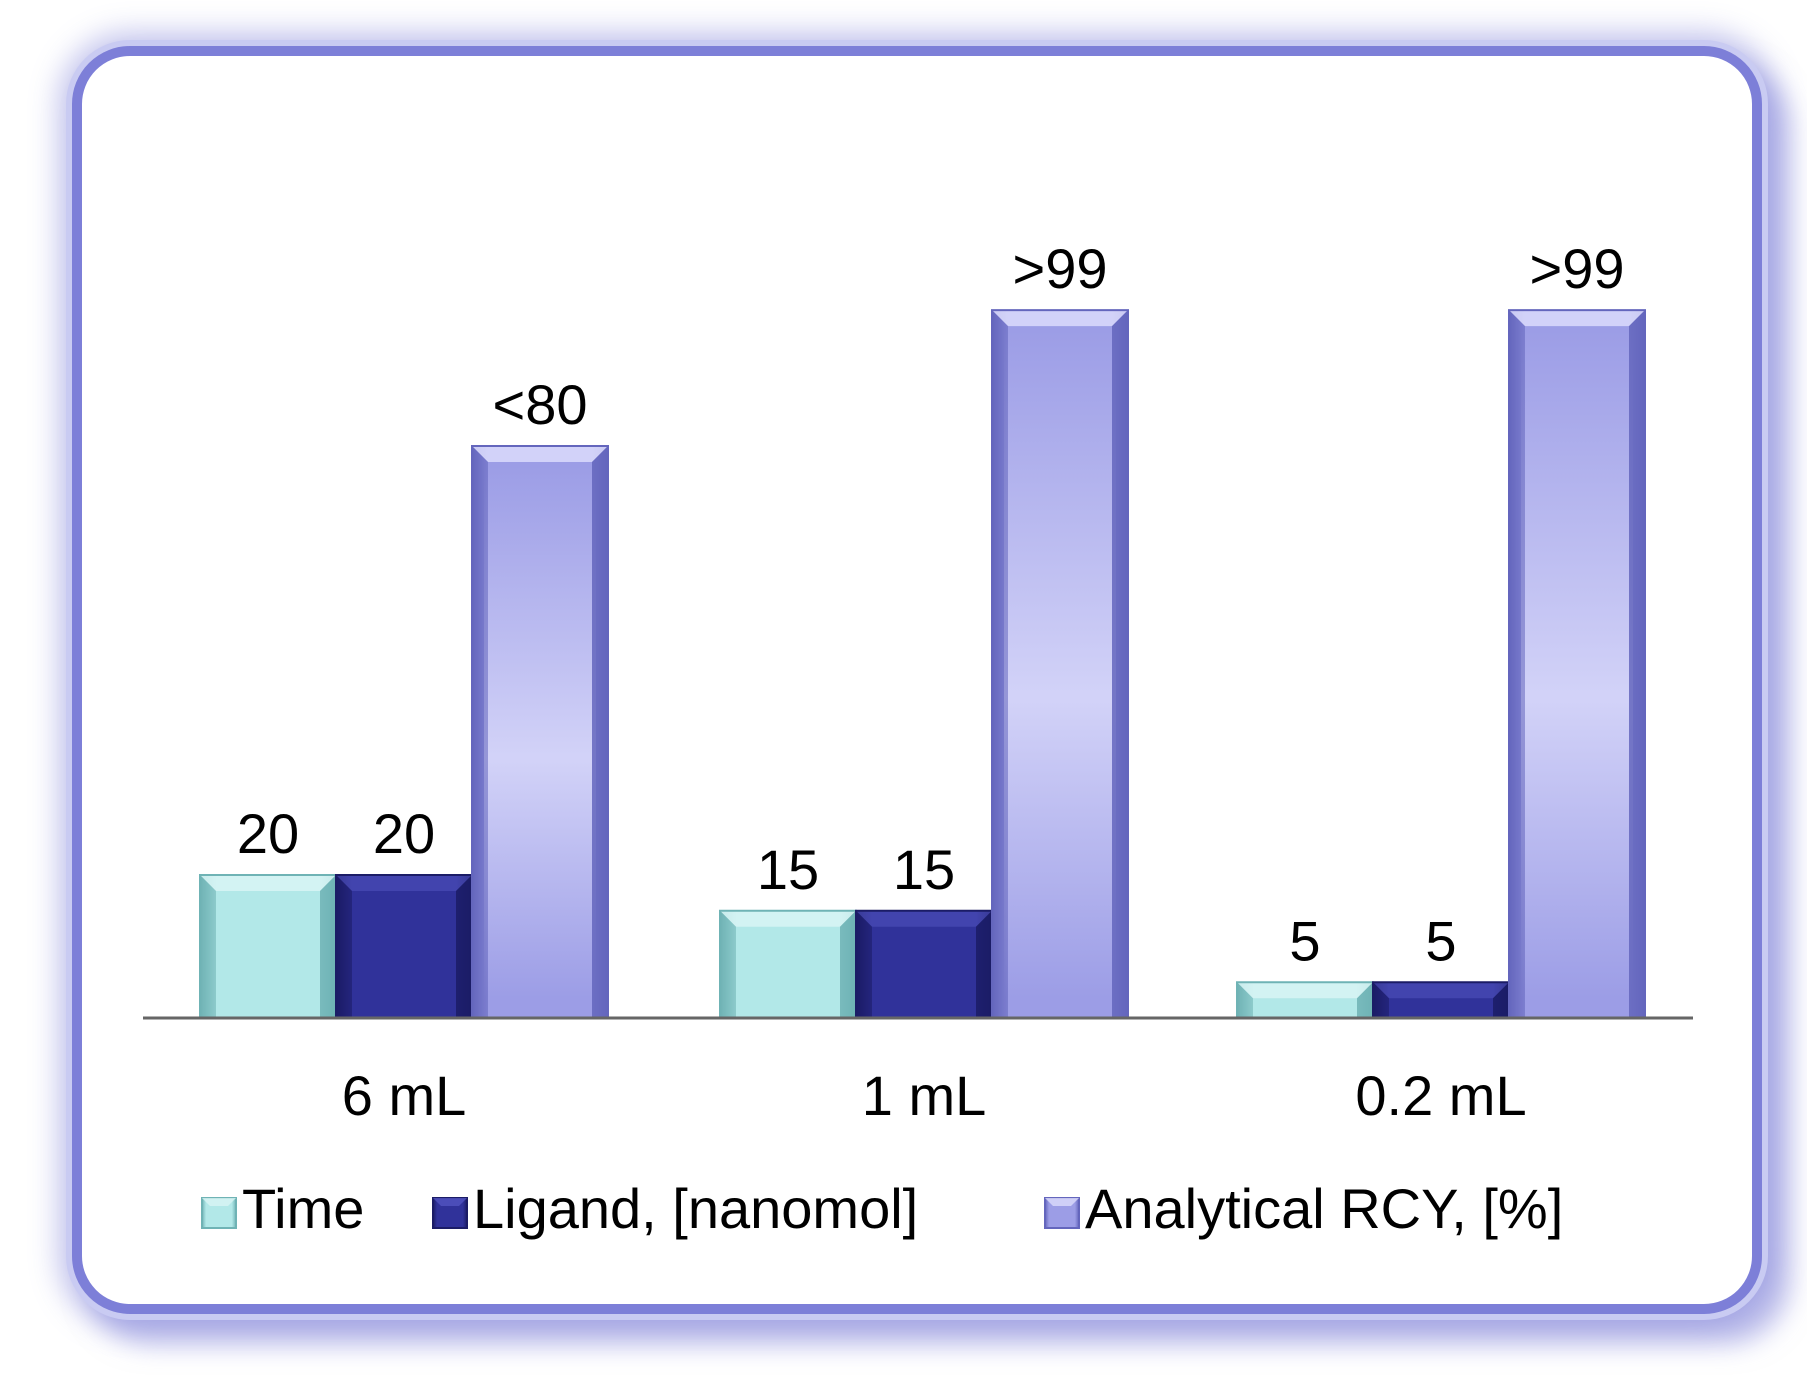  Describe the element at coordinates (1440, 1095) in the screenshot. I see `category-label-3: 0.2 mL` at that location.